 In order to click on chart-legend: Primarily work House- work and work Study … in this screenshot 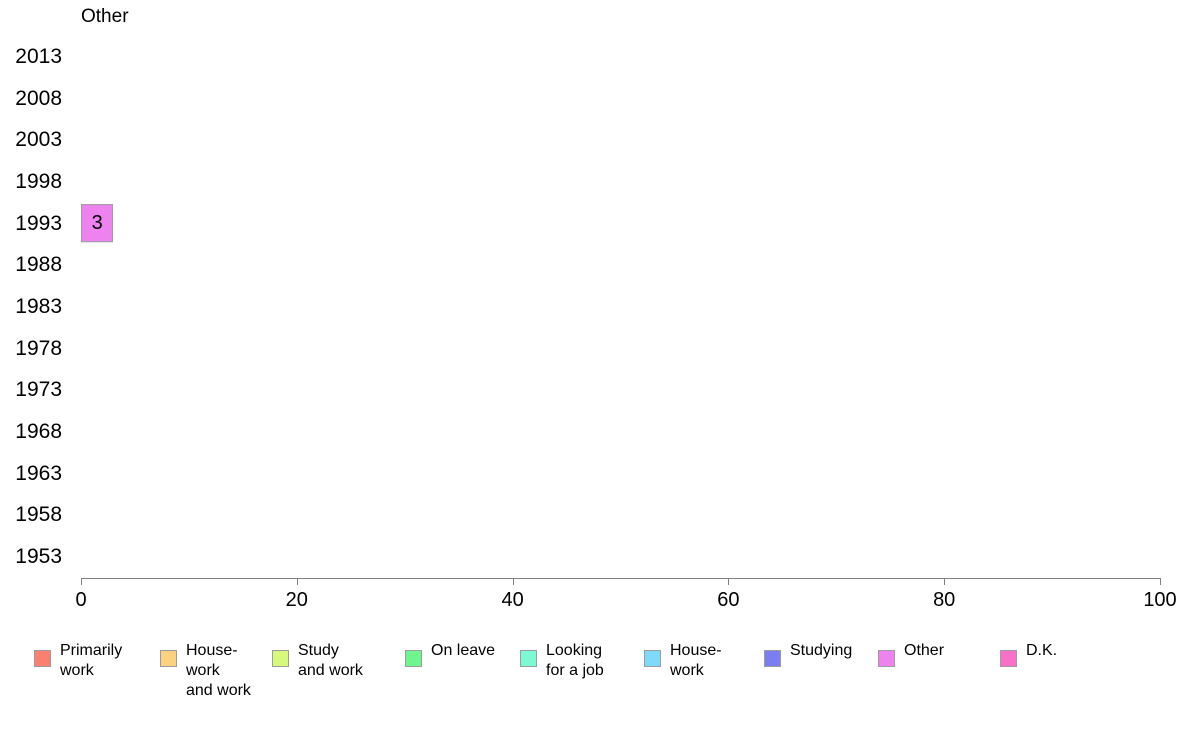, I will do `click(594, 667)`.